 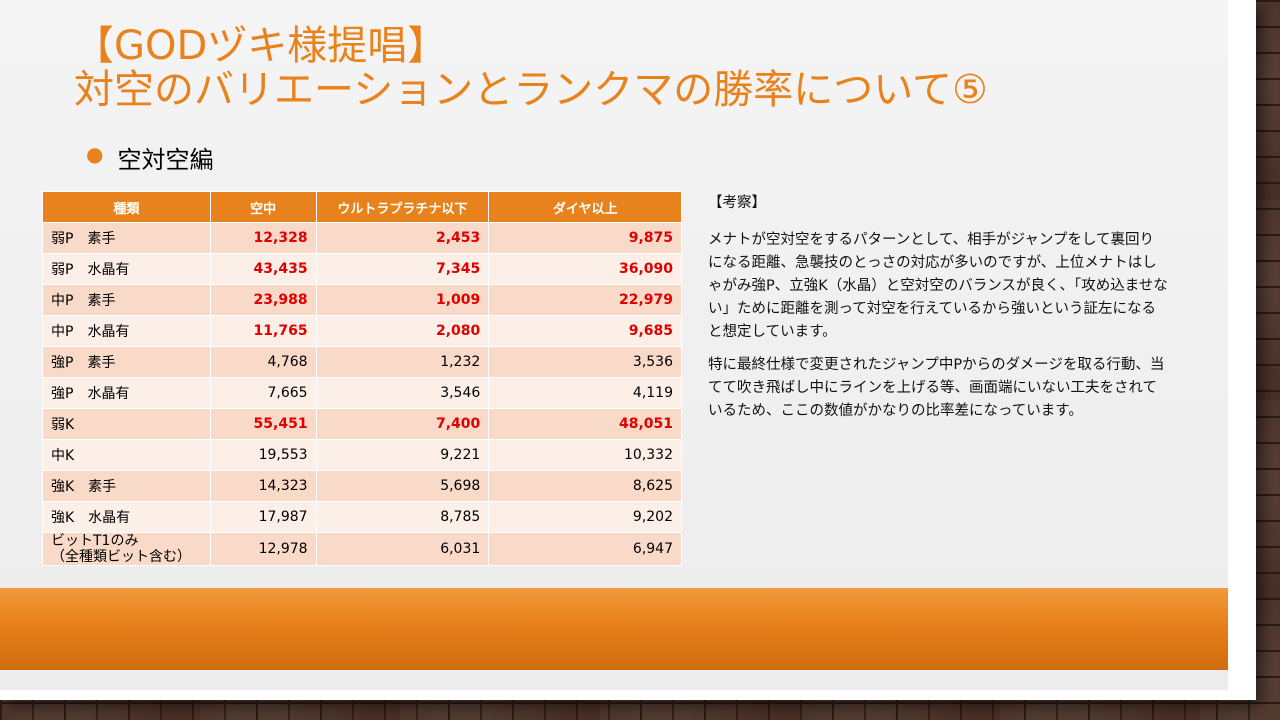 I want to click on ultra-platinum-value-cell: 2,453, so click(x=402, y=238).